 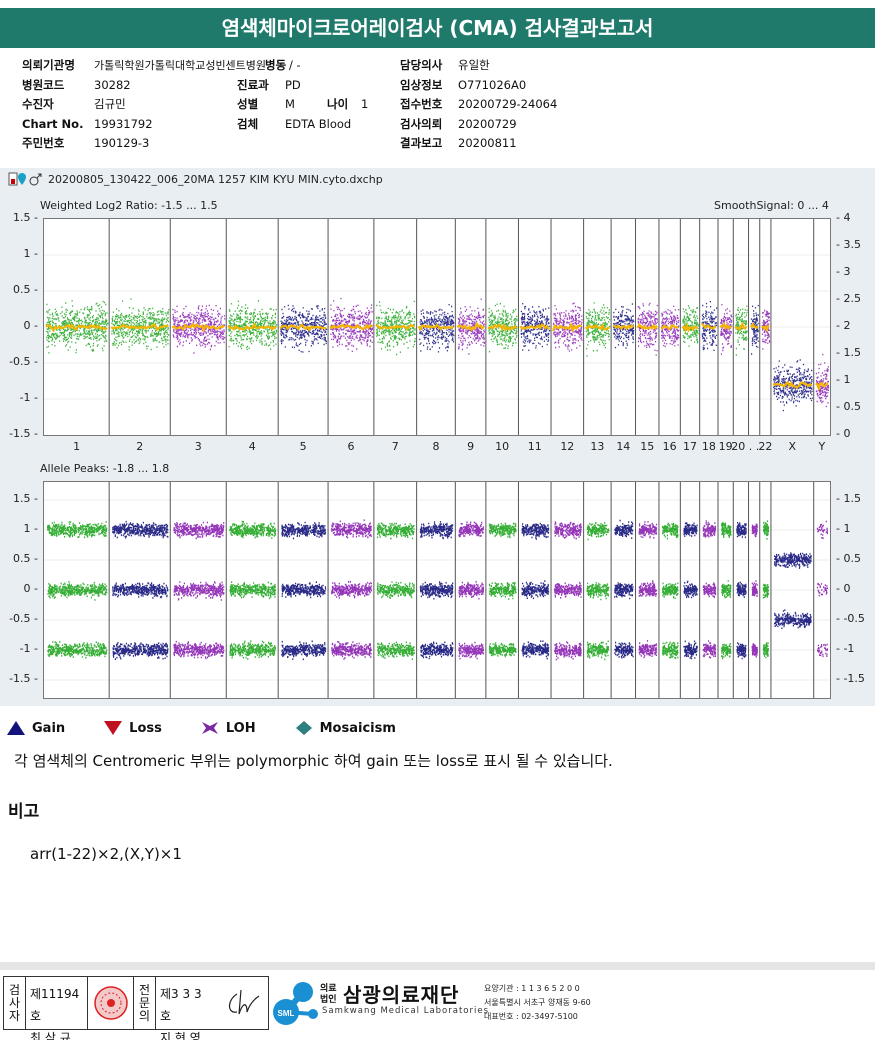 I want to click on label-hospital-code: 병원코드, so click(x=43, y=84).